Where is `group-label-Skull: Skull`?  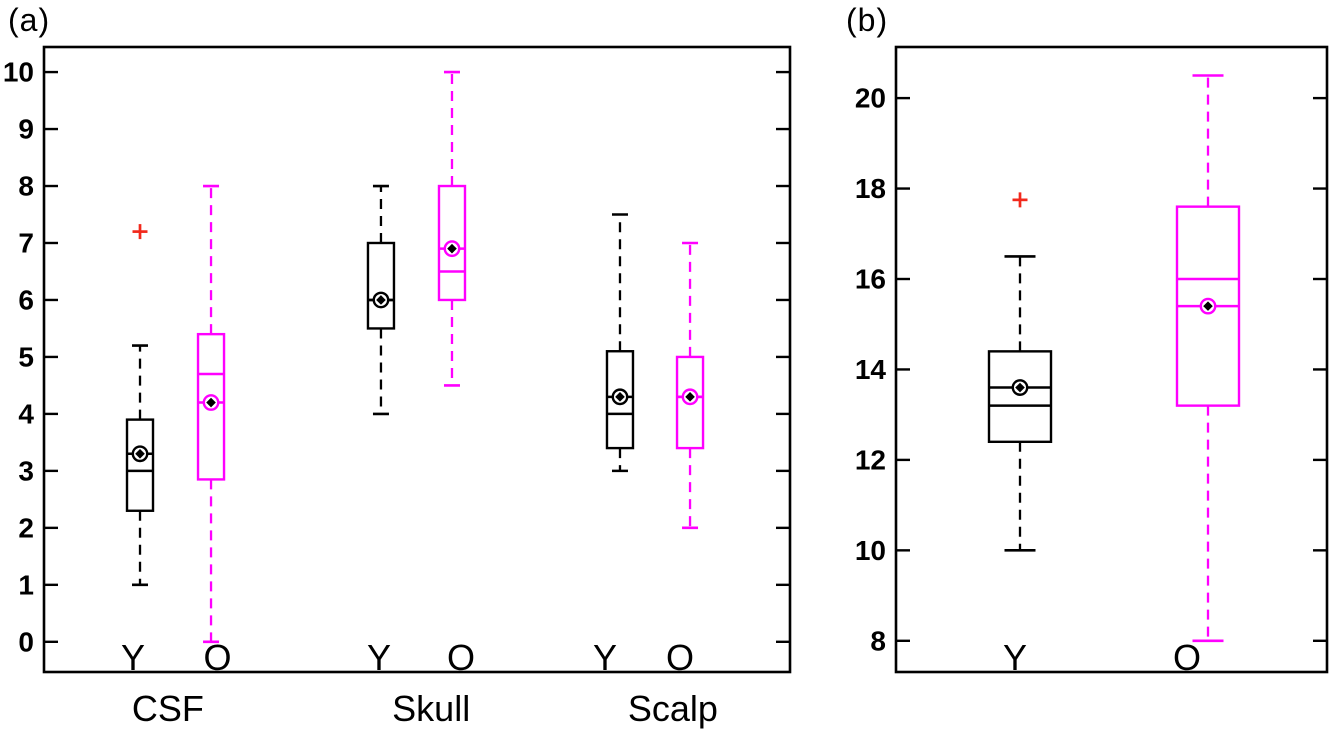
group-label-Skull: Skull is located at coordinates (431, 708).